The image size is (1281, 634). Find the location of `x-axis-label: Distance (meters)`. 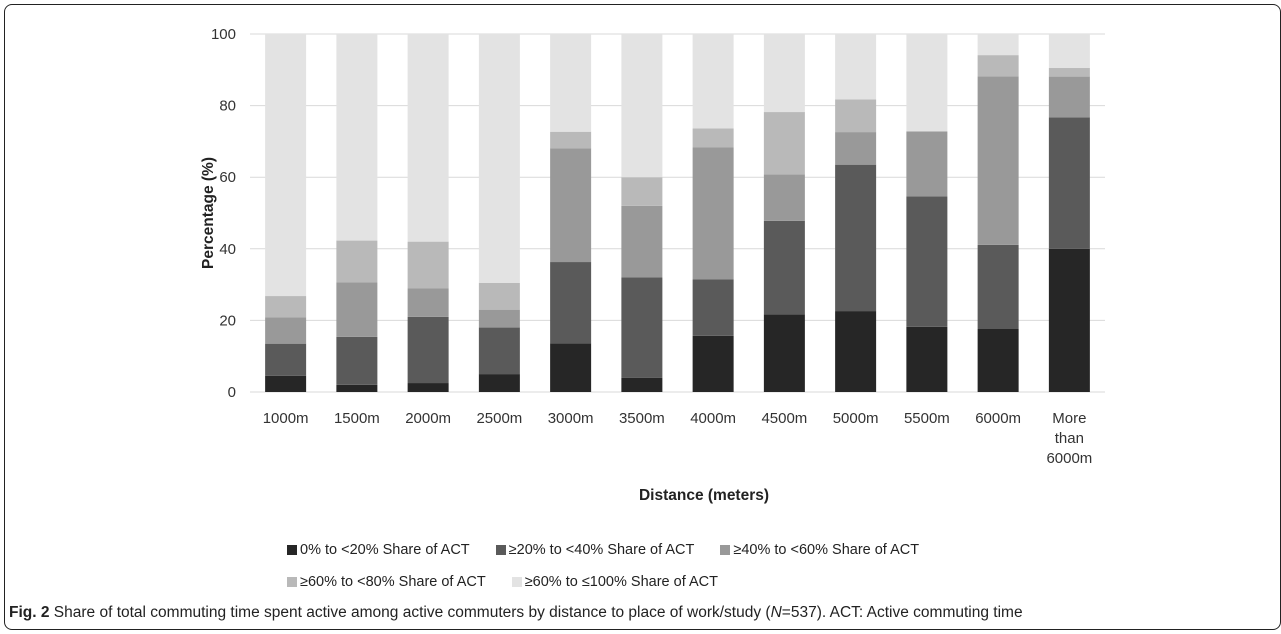

x-axis-label: Distance (meters) is located at coordinates (704, 495).